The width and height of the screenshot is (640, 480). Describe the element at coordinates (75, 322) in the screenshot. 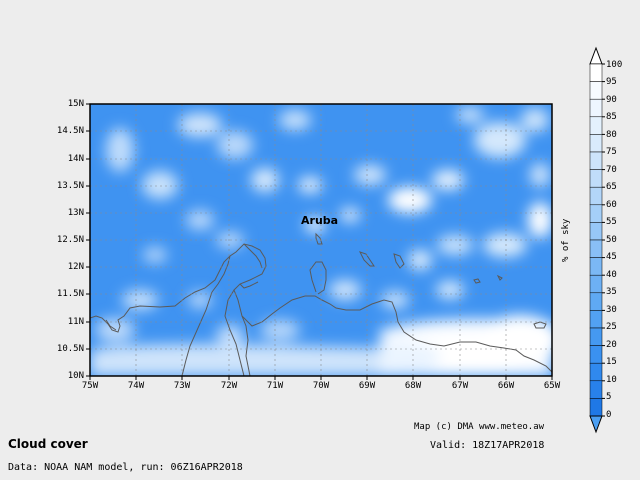

I see `lat-label: 11N` at that location.